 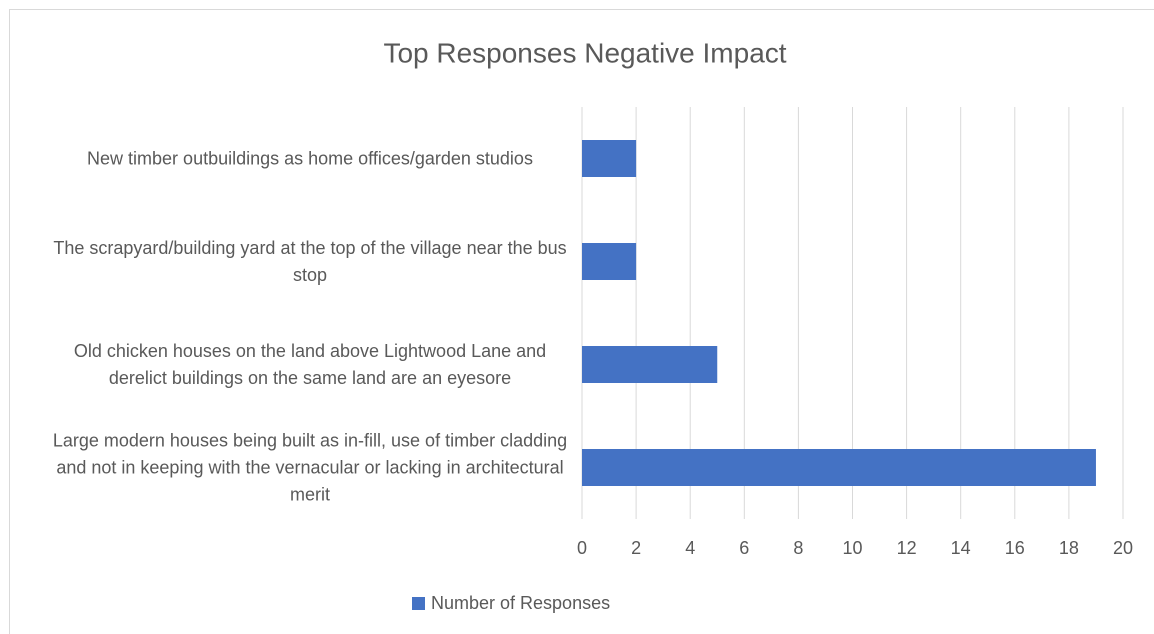 I want to click on chart-title: Top Responses Negative Impact, so click(x=584, y=52).